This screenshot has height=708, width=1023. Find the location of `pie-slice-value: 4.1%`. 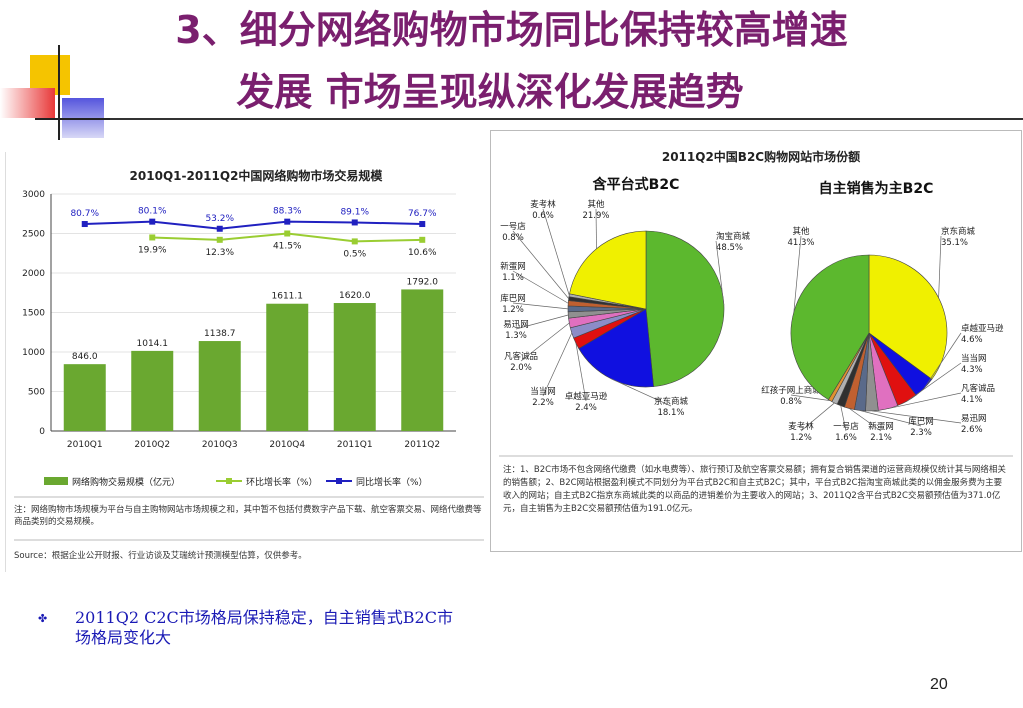

pie-slice-value: 4.1% is located at coordinates (972, 400).